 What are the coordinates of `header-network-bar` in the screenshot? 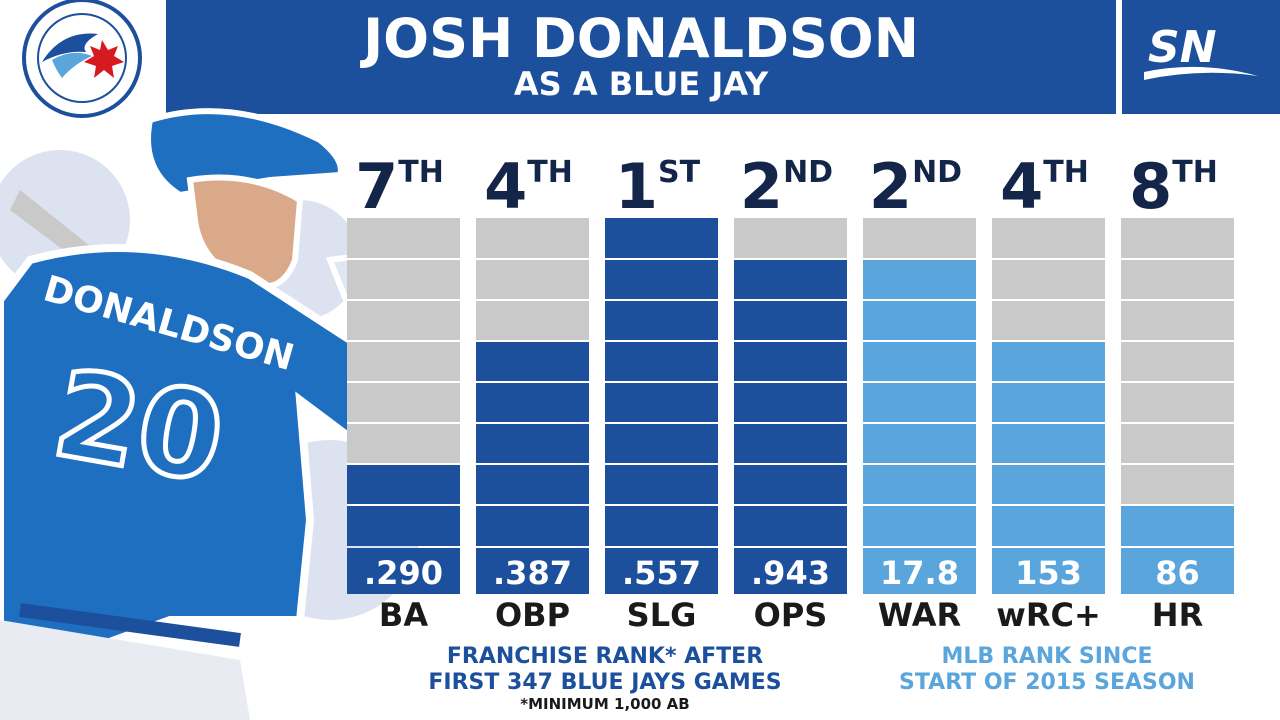 It's located at (1201, 57).